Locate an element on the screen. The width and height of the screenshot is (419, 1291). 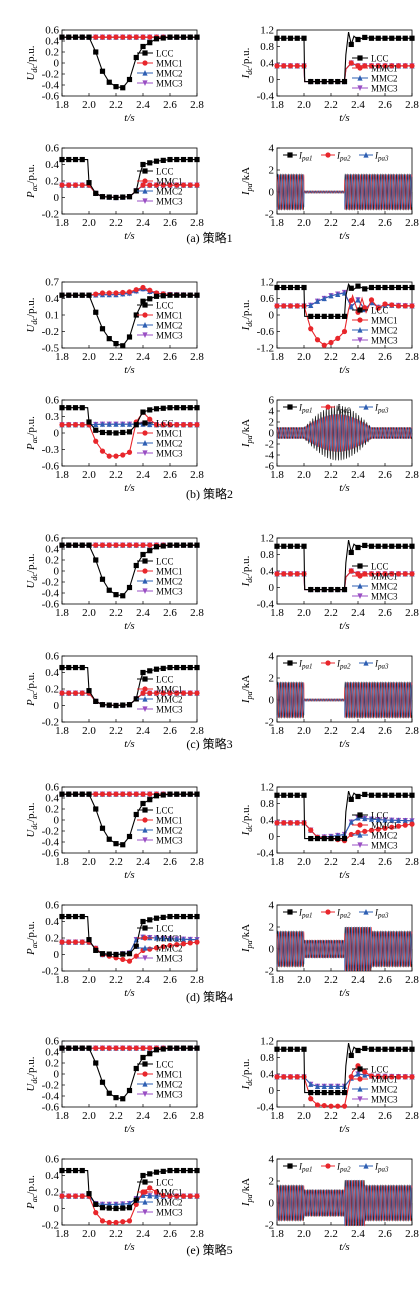
y-tick-label: -0.6 is located at coordinates (51, 467).